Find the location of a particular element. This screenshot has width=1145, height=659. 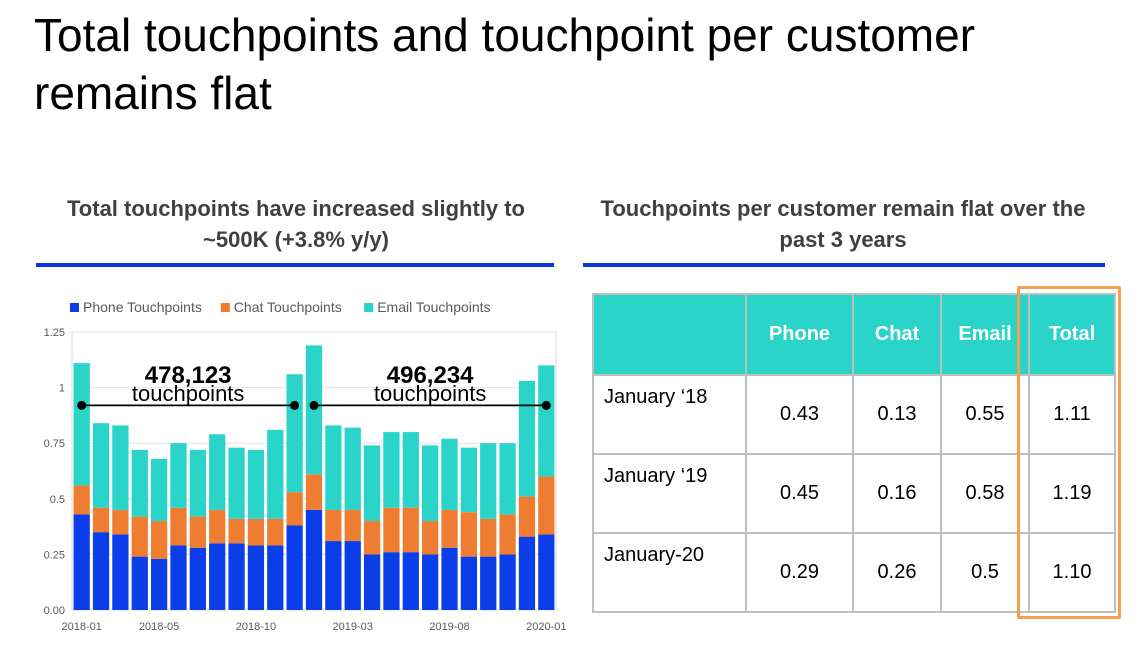

table-row: January ‘19 0.45 0.16 0.58 1.19 is located at coordinates (854, 493).